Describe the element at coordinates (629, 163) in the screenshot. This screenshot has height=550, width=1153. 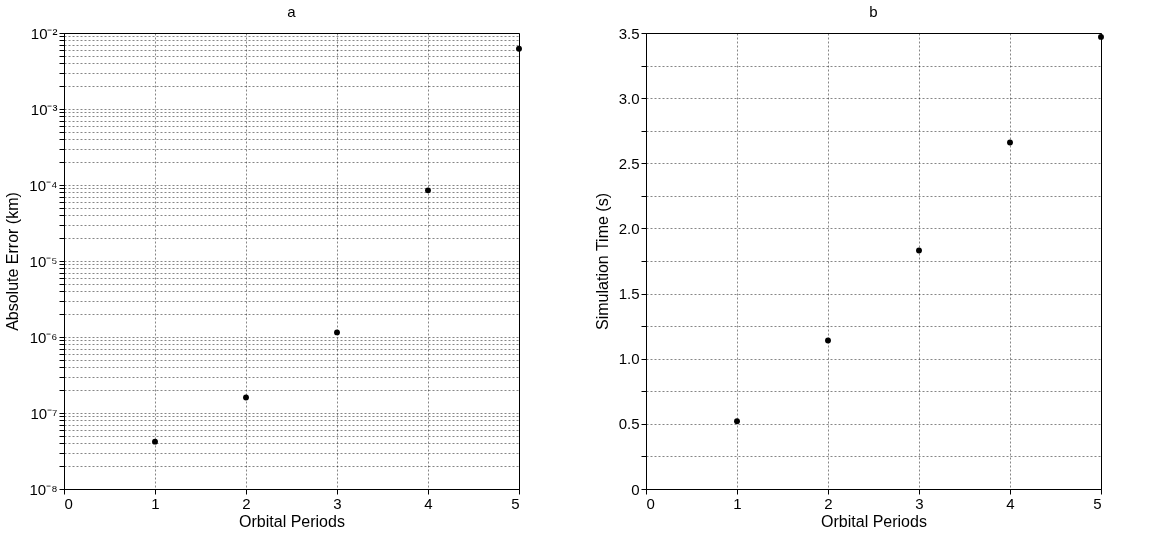
I see `y-tick-label: 2.5` at that location.